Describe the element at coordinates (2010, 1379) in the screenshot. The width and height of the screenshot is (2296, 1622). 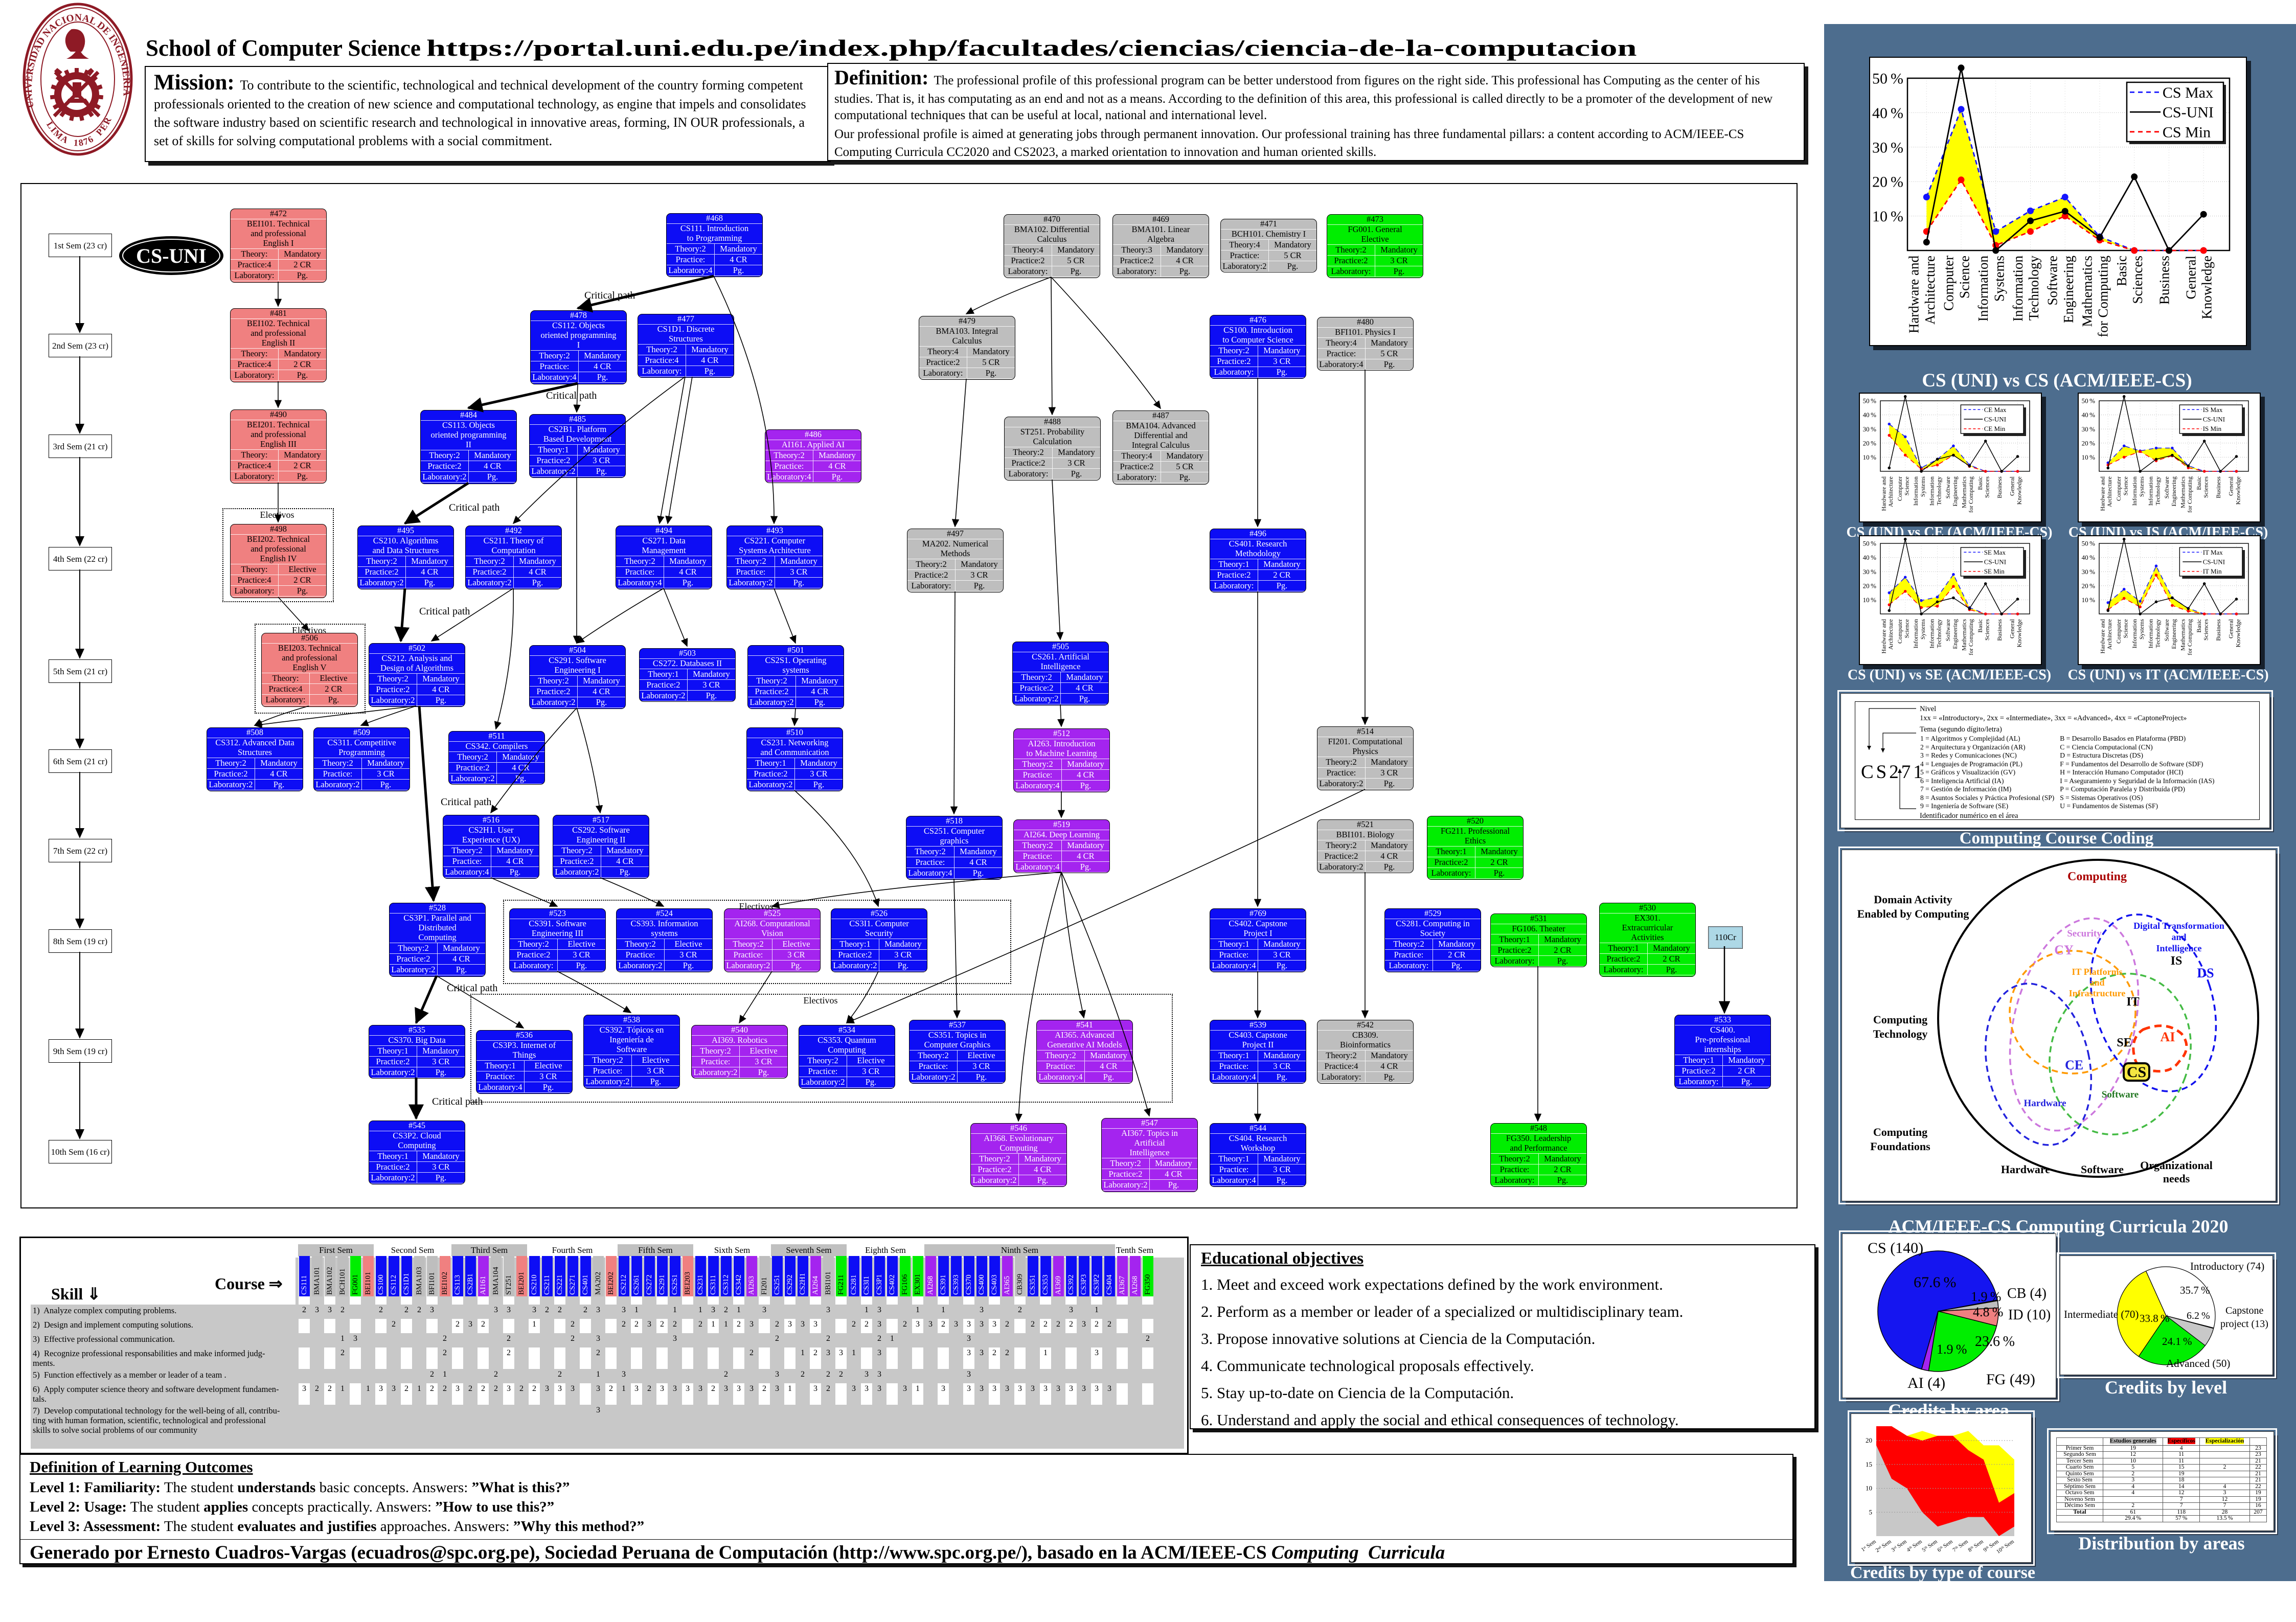
I see `svg-text: FG (49)` at that location.